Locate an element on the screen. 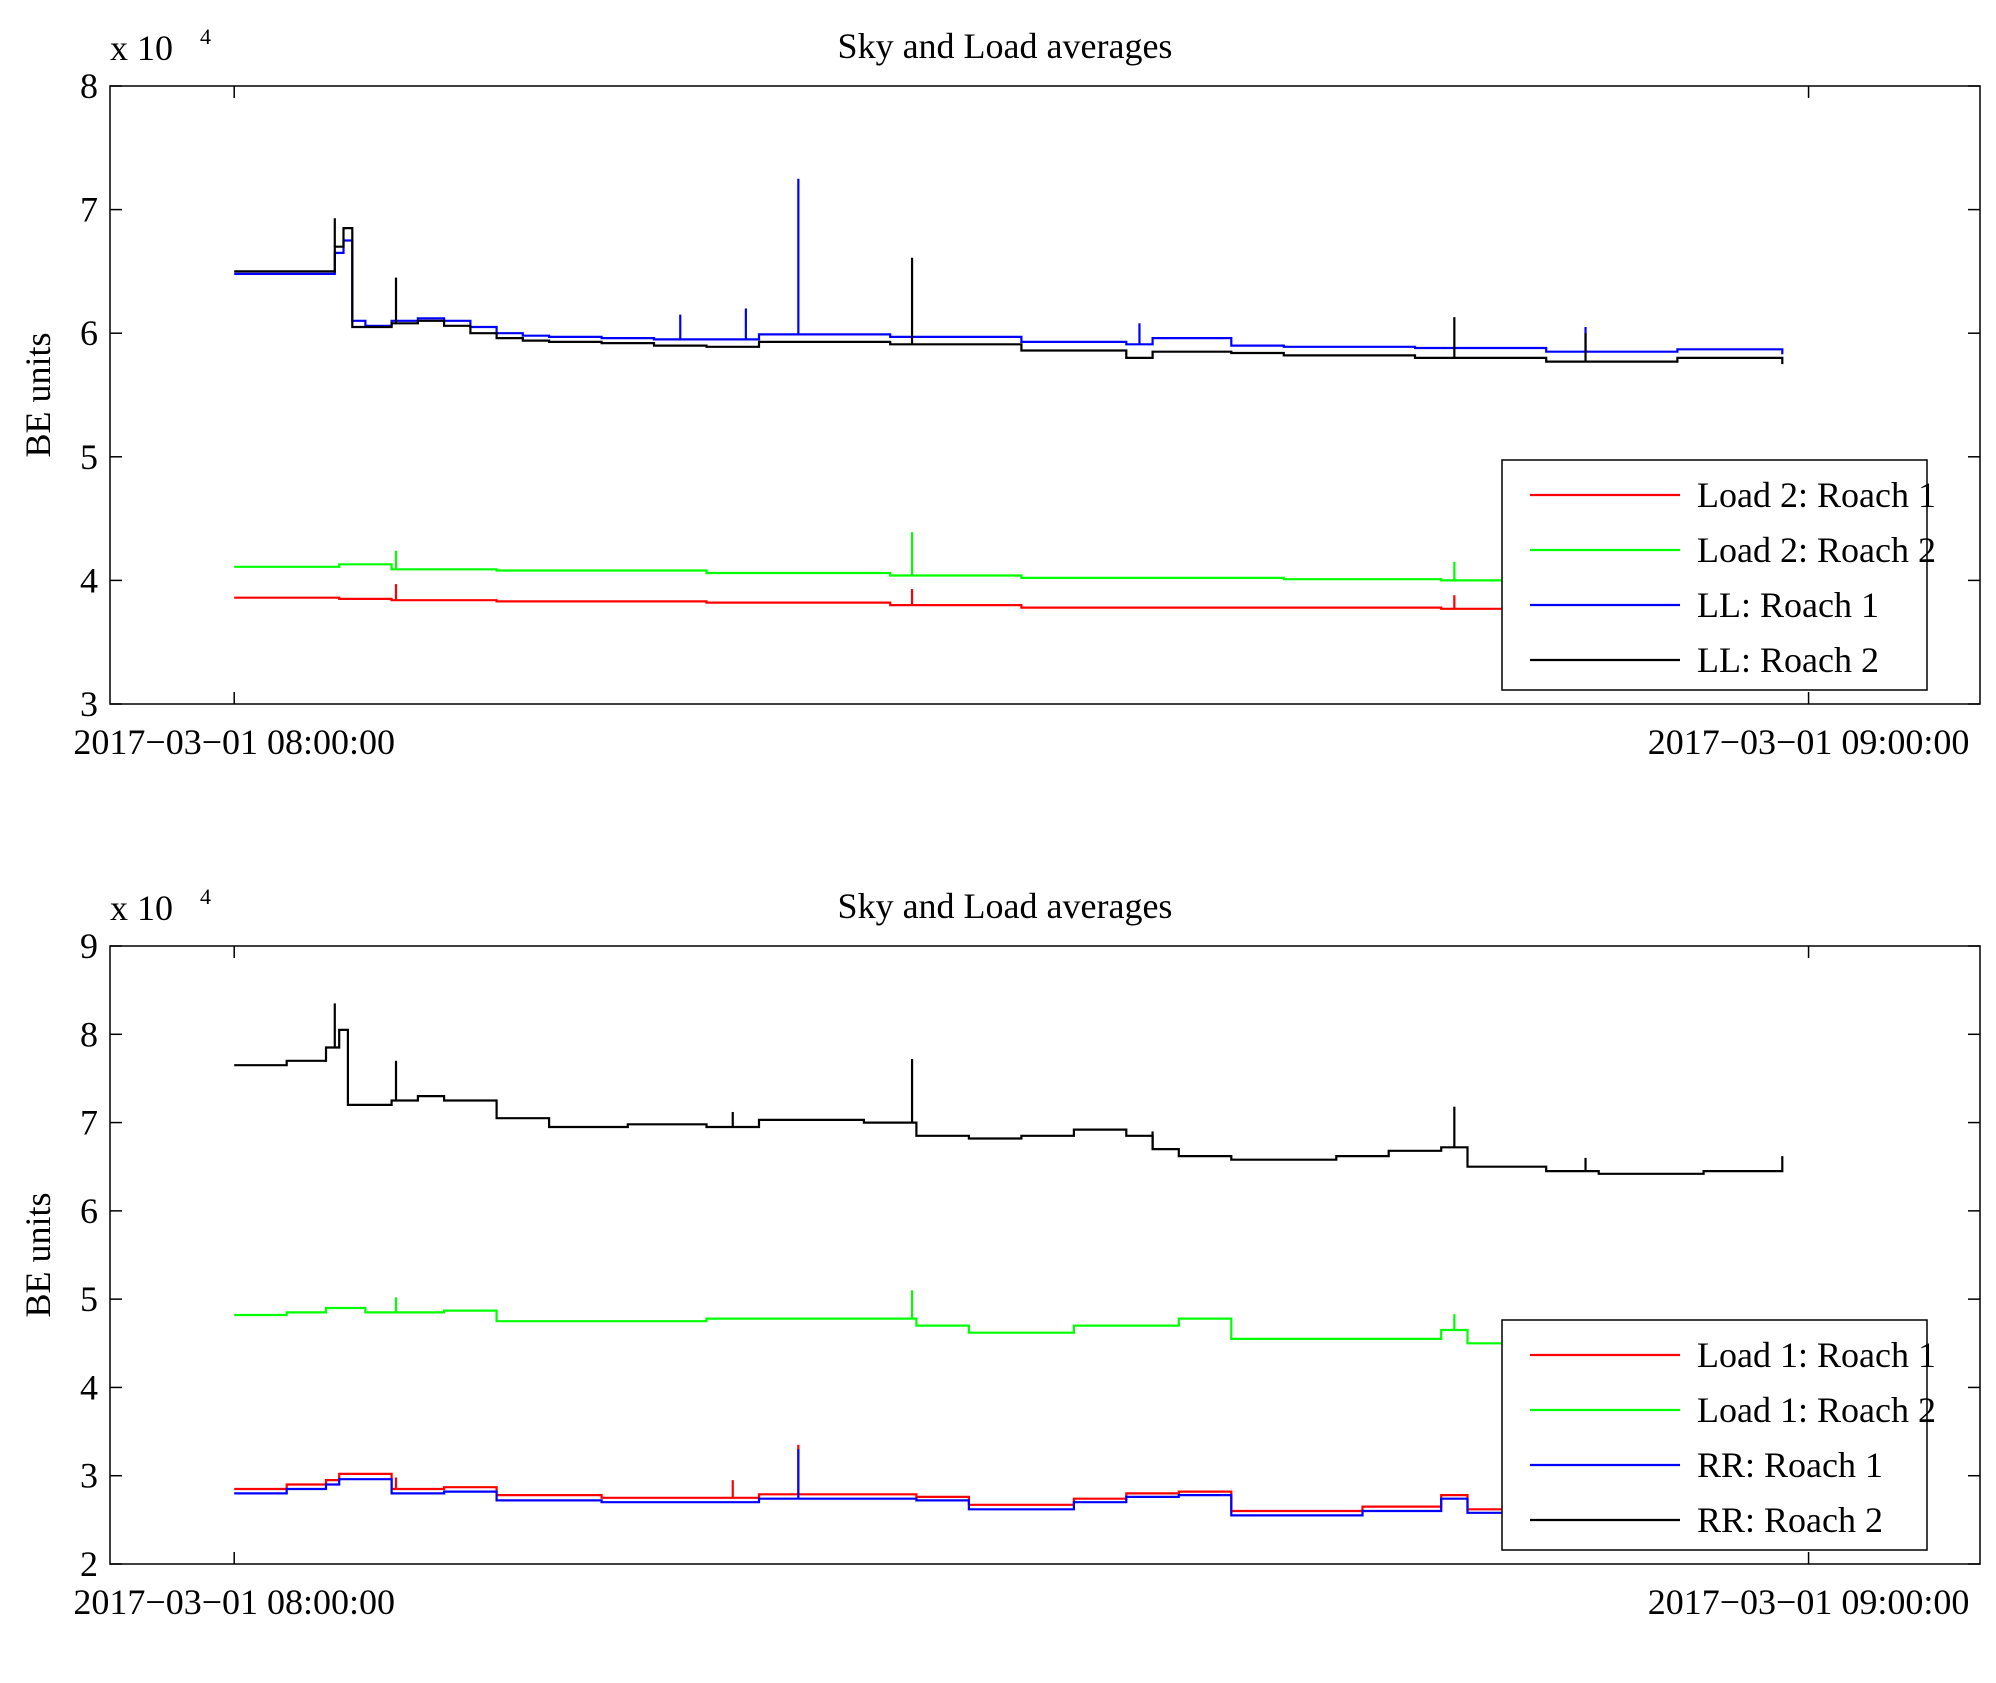 This screenshot has height=1683, width=1996. legend-label: Load 1: Roach 2 is located at coordinates (1816, 1410).